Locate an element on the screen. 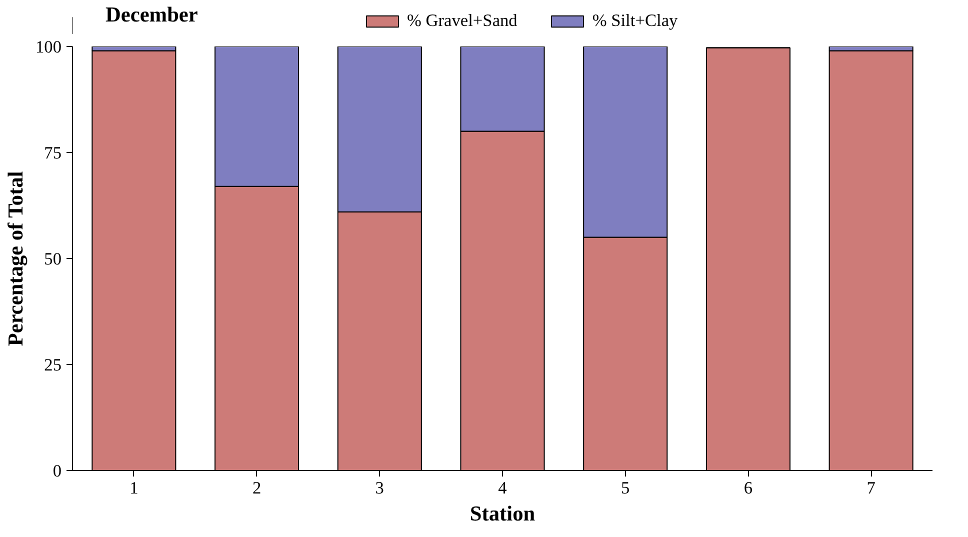 This screenshot has width=968, height=537. x-tick-label: 7 is located at coordinates (871, 488).